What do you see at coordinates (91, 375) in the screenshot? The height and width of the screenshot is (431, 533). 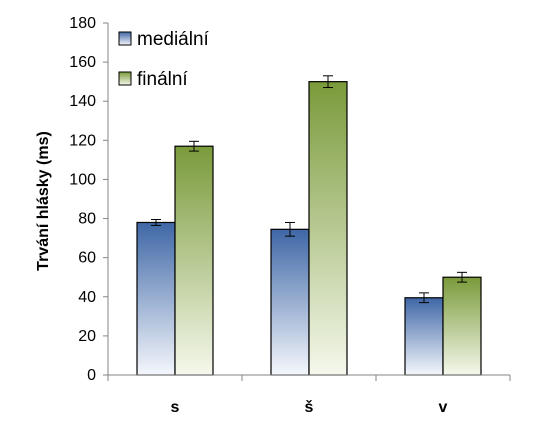 I see `y-tick-label: 0` at bounding box center [91, 375].